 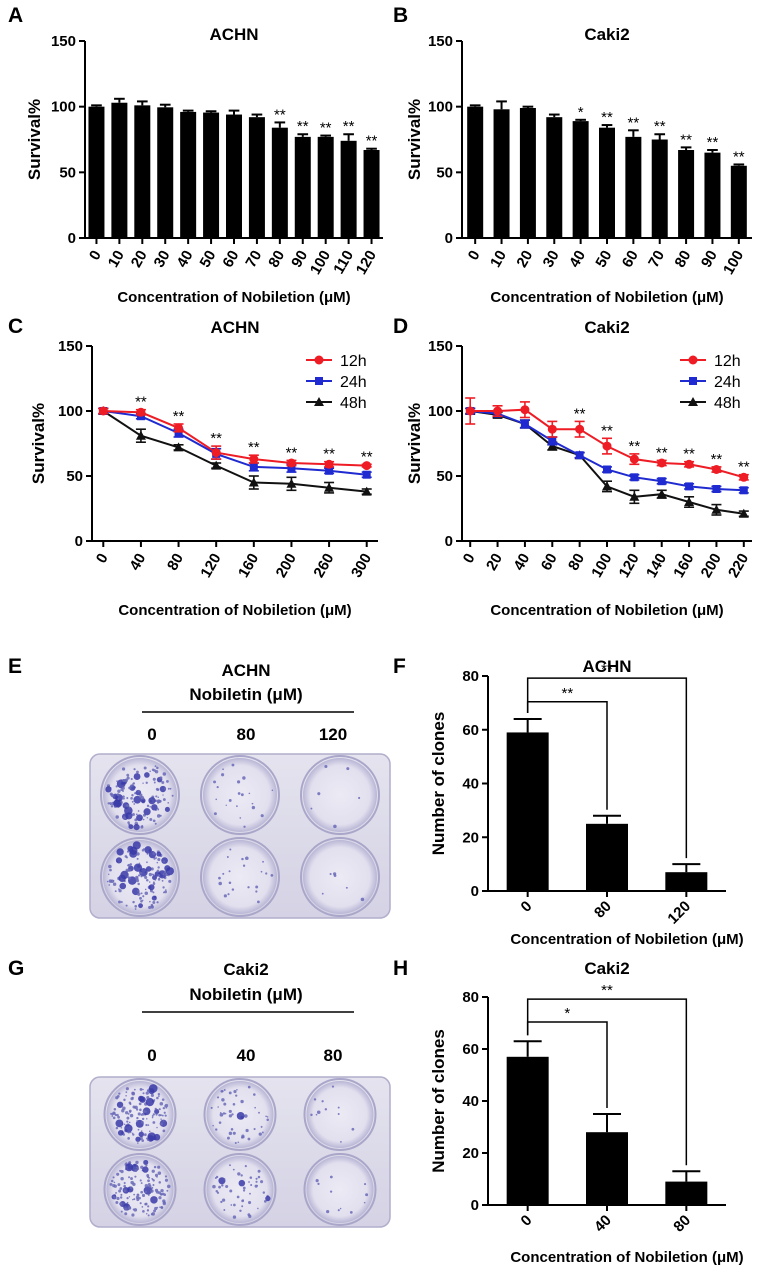 What do you see at coordinates (576, 562) in the screenshot?
I see `x-tick-label: 80` at bounding box center [576, 562].